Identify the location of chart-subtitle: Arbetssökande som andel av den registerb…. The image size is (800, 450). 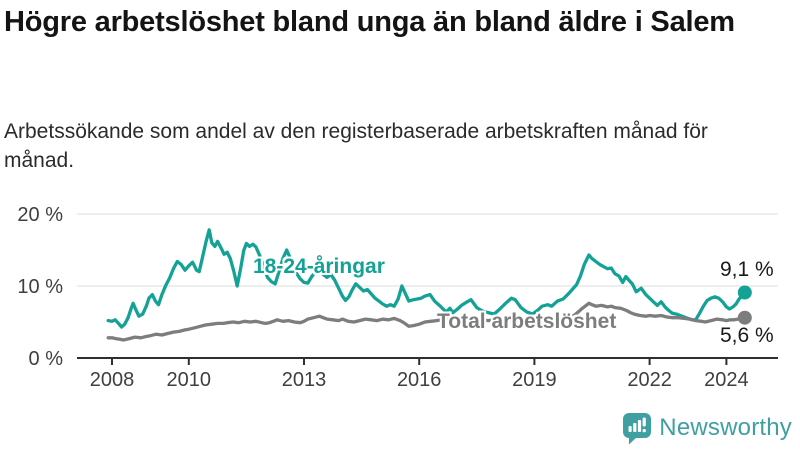
(356, 146).